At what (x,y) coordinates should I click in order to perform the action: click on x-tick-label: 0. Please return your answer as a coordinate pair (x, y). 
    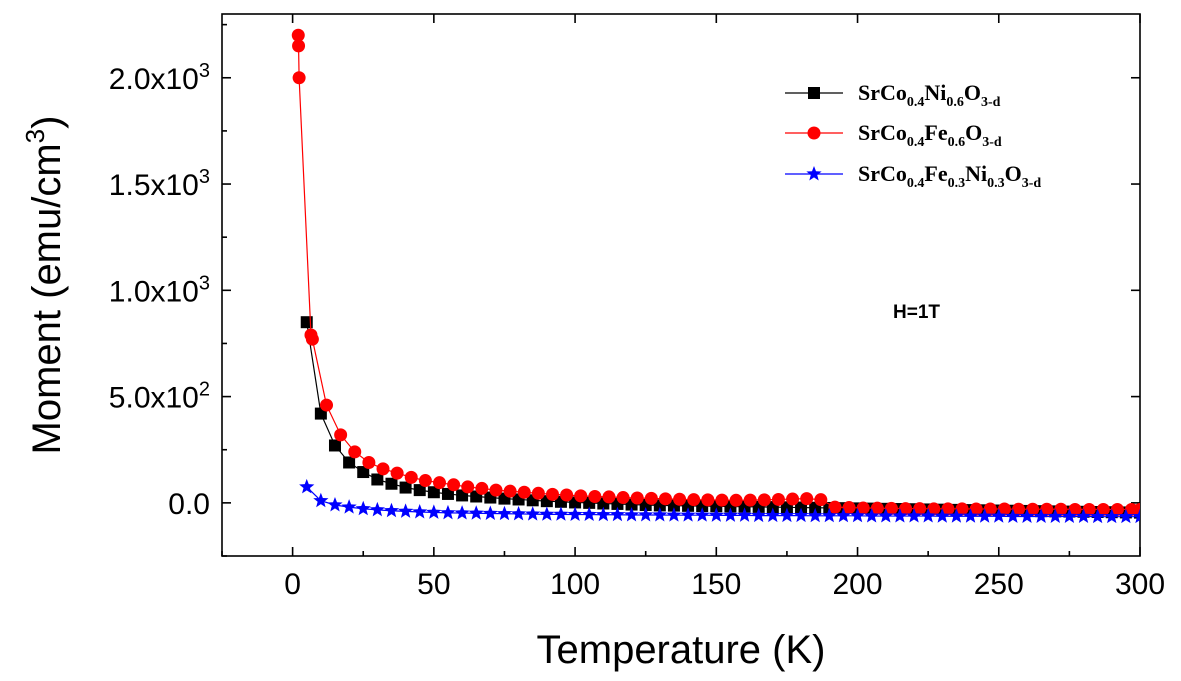
    Looking at the image, I should click on (292, 584).